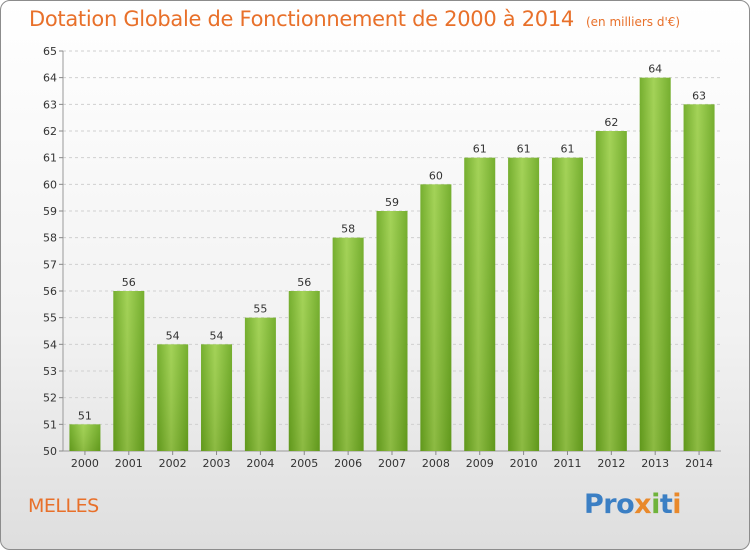  I want to click on y-tick-label: 64, so click(50, 78).